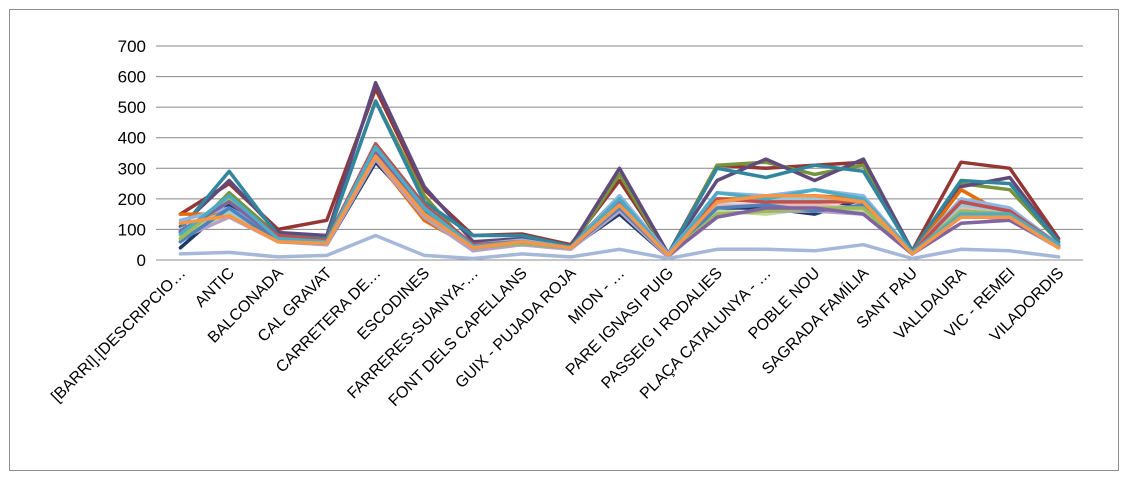 The height and width of the screenshot is (481, 1130). What do you see at coordinates (132, 138) in the screenshot?
I see `y-tick-label: 400` at bounding box center [132, 138].